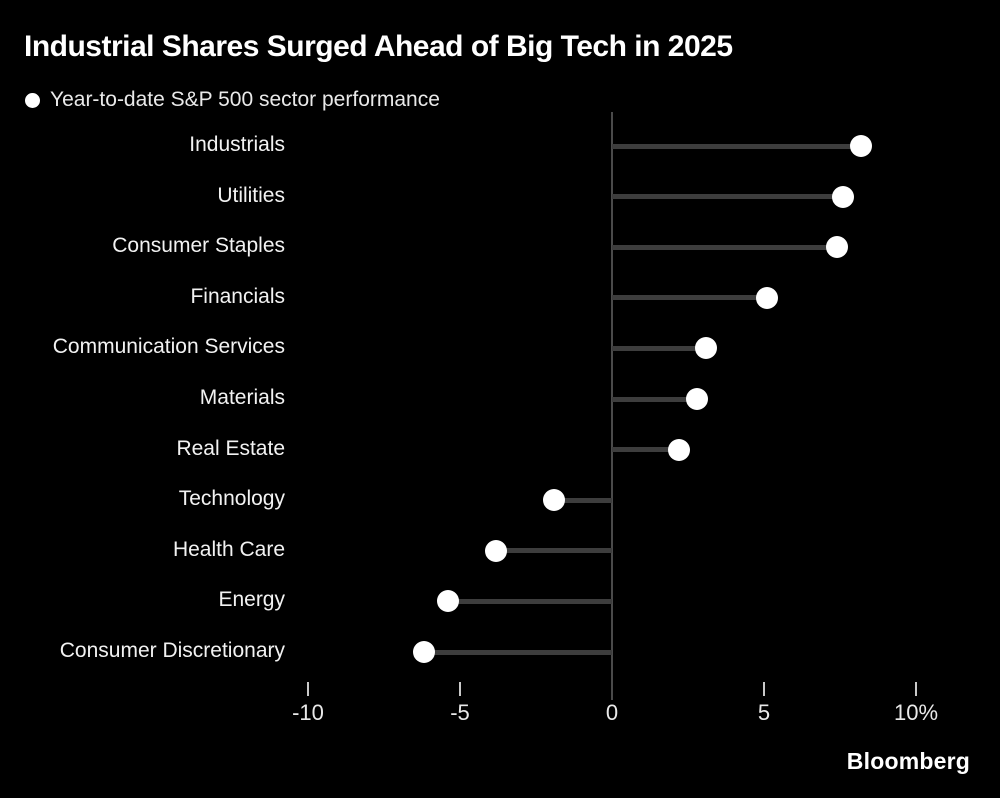  What do you see at coordinates (916, 712) in the screenshot?
I see `x-axis-tick-label: 10%` at bounding box center [916, 712].